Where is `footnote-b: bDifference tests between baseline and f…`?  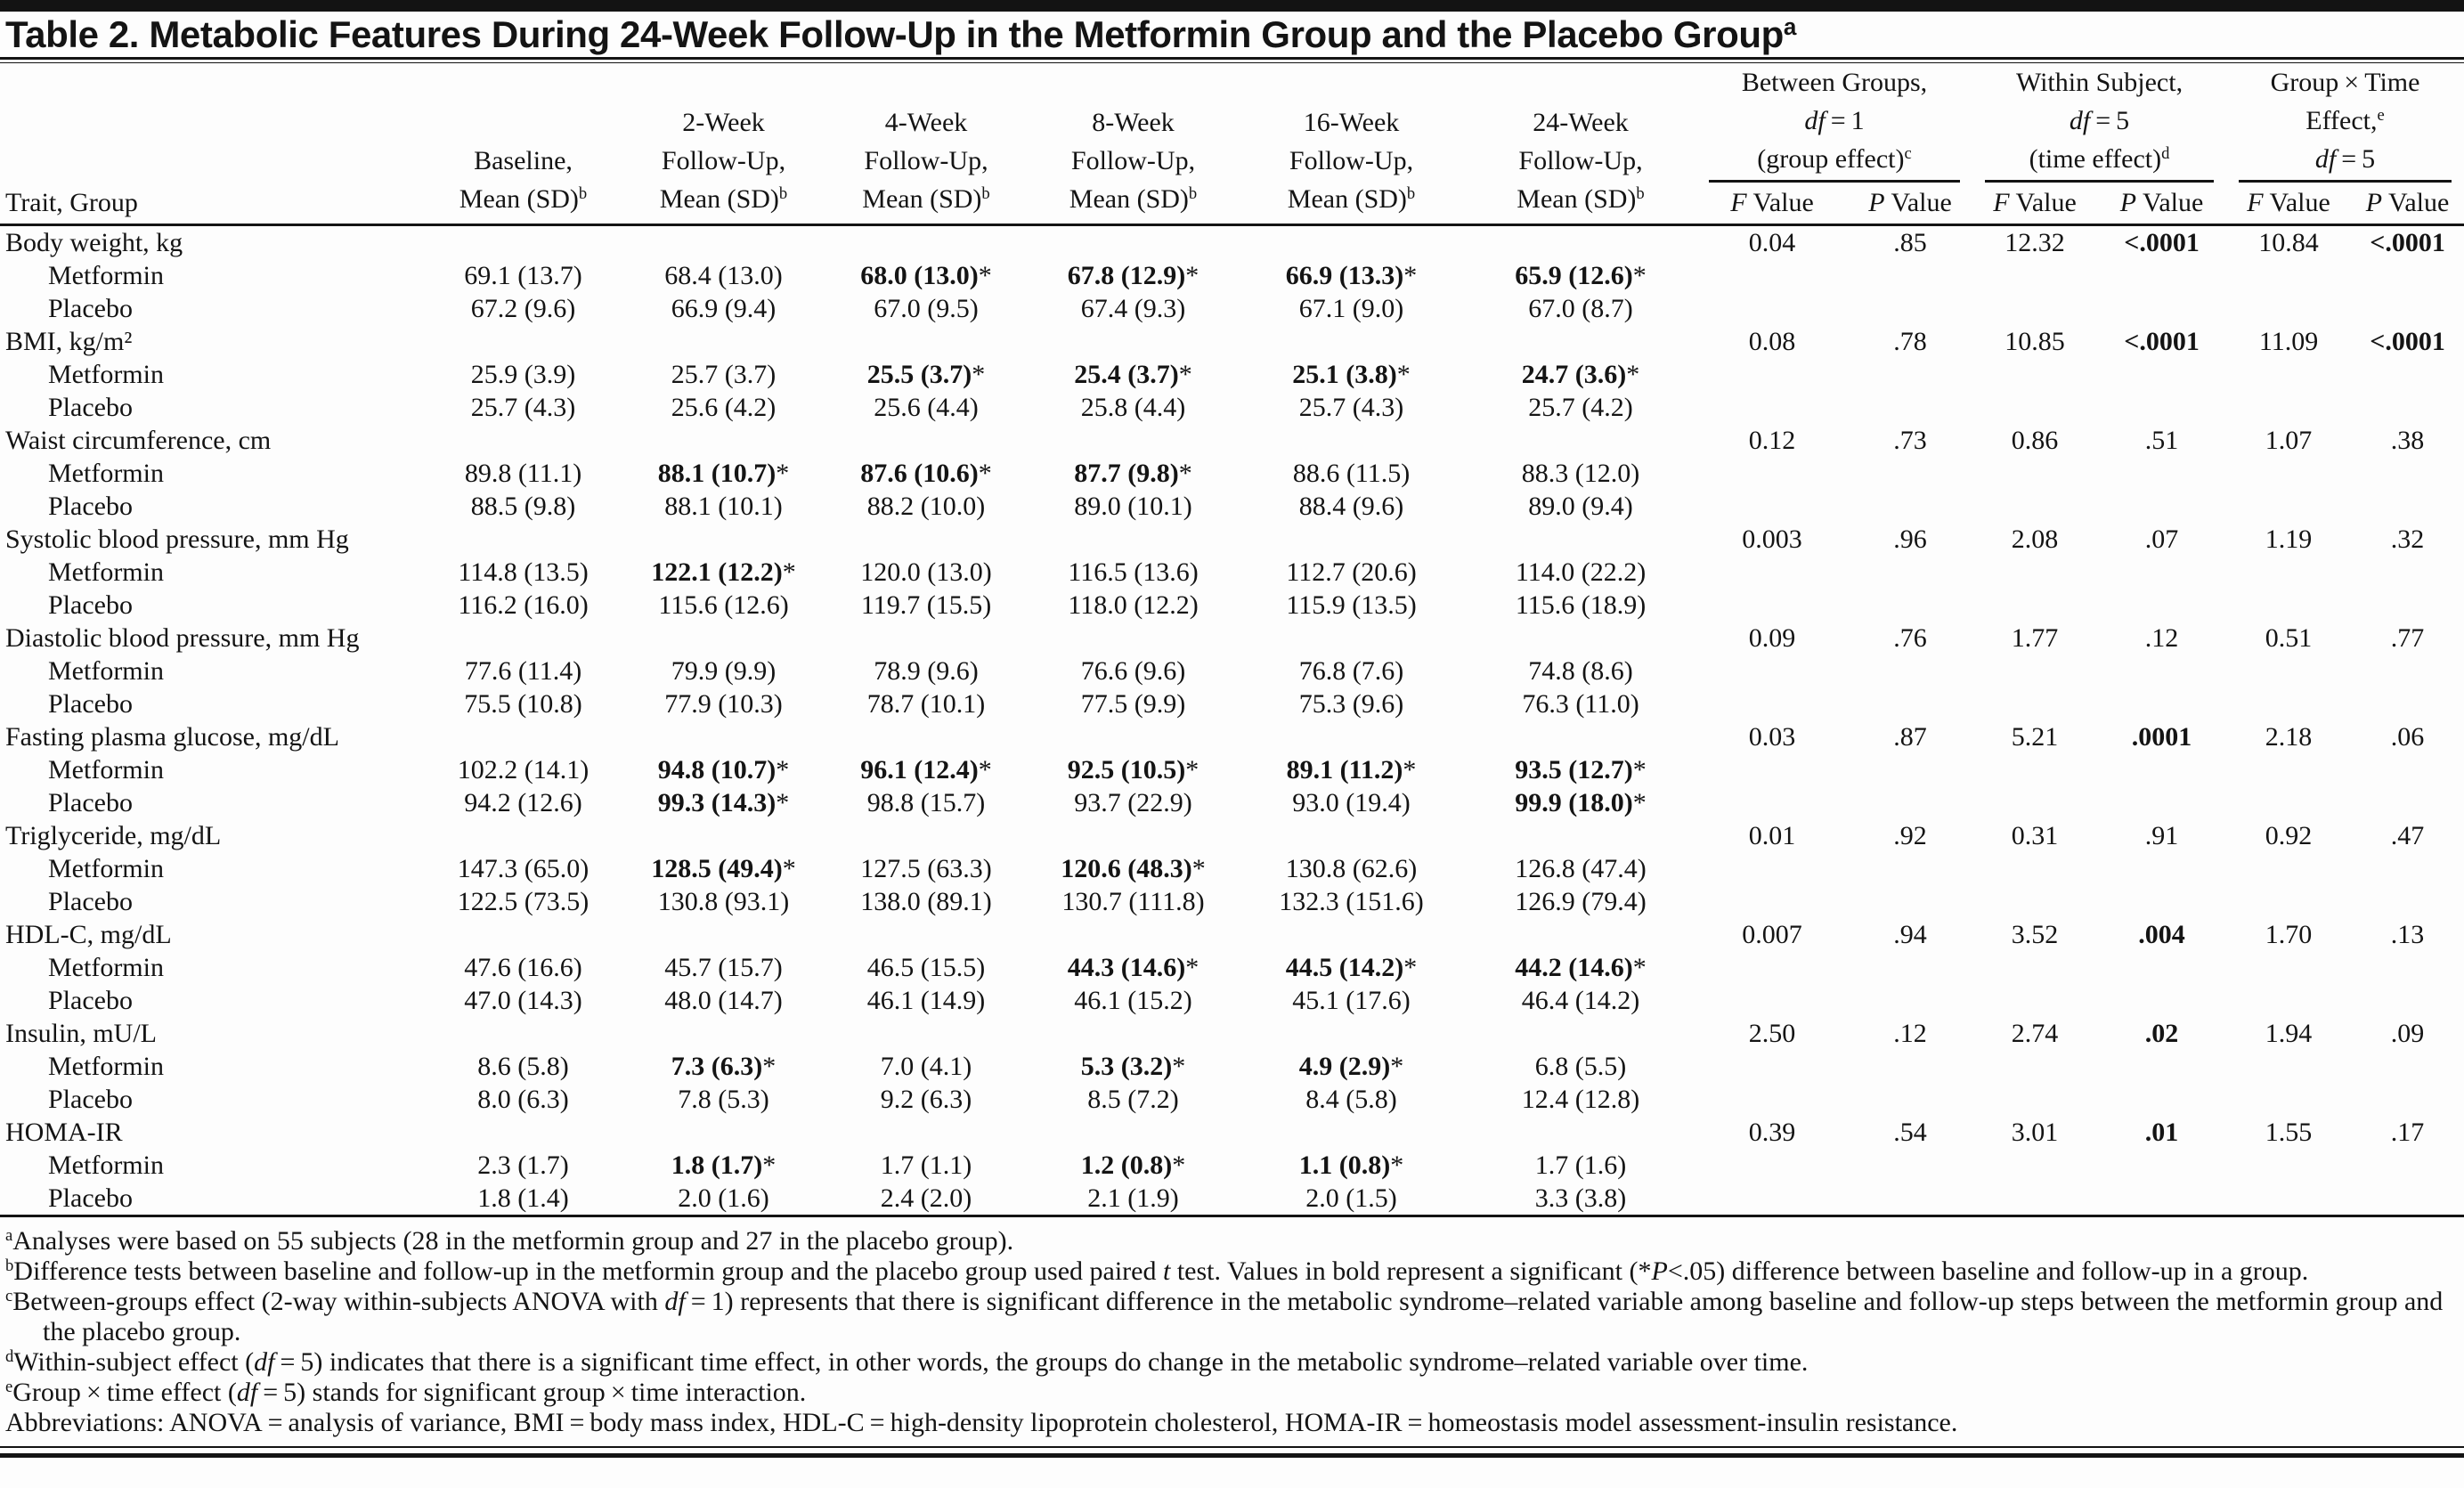 footnote-b: bDifference tests between baseline and f… is located at coordinates (1230, 1271).